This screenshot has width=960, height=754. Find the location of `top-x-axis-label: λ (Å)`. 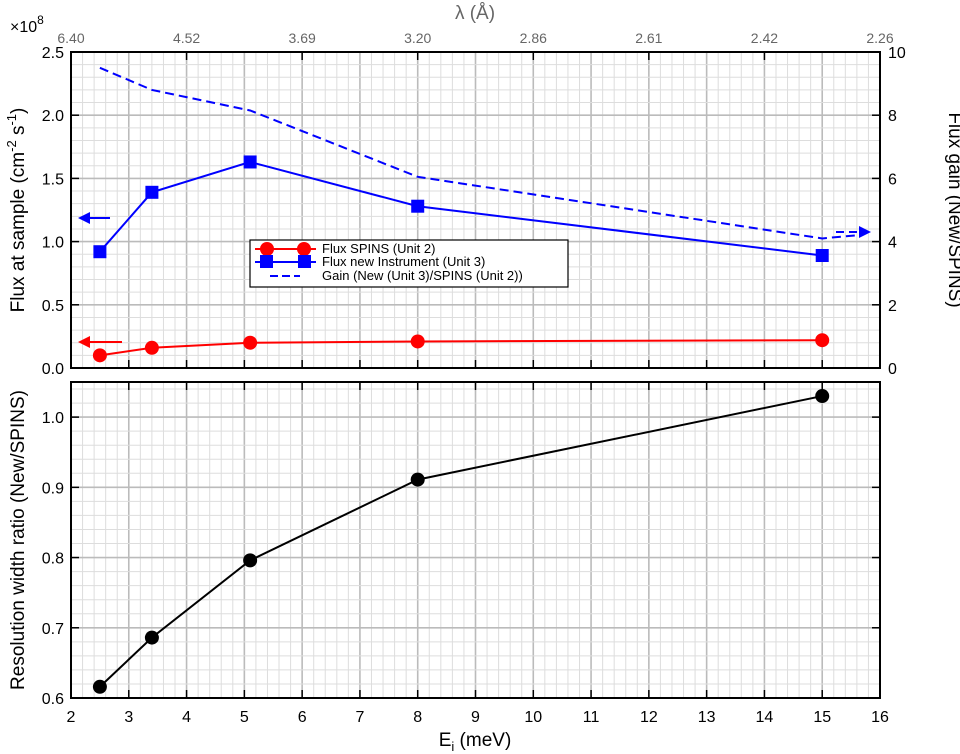

top-x-axis-label: λ (Å) is located at coordinates (475, 13).